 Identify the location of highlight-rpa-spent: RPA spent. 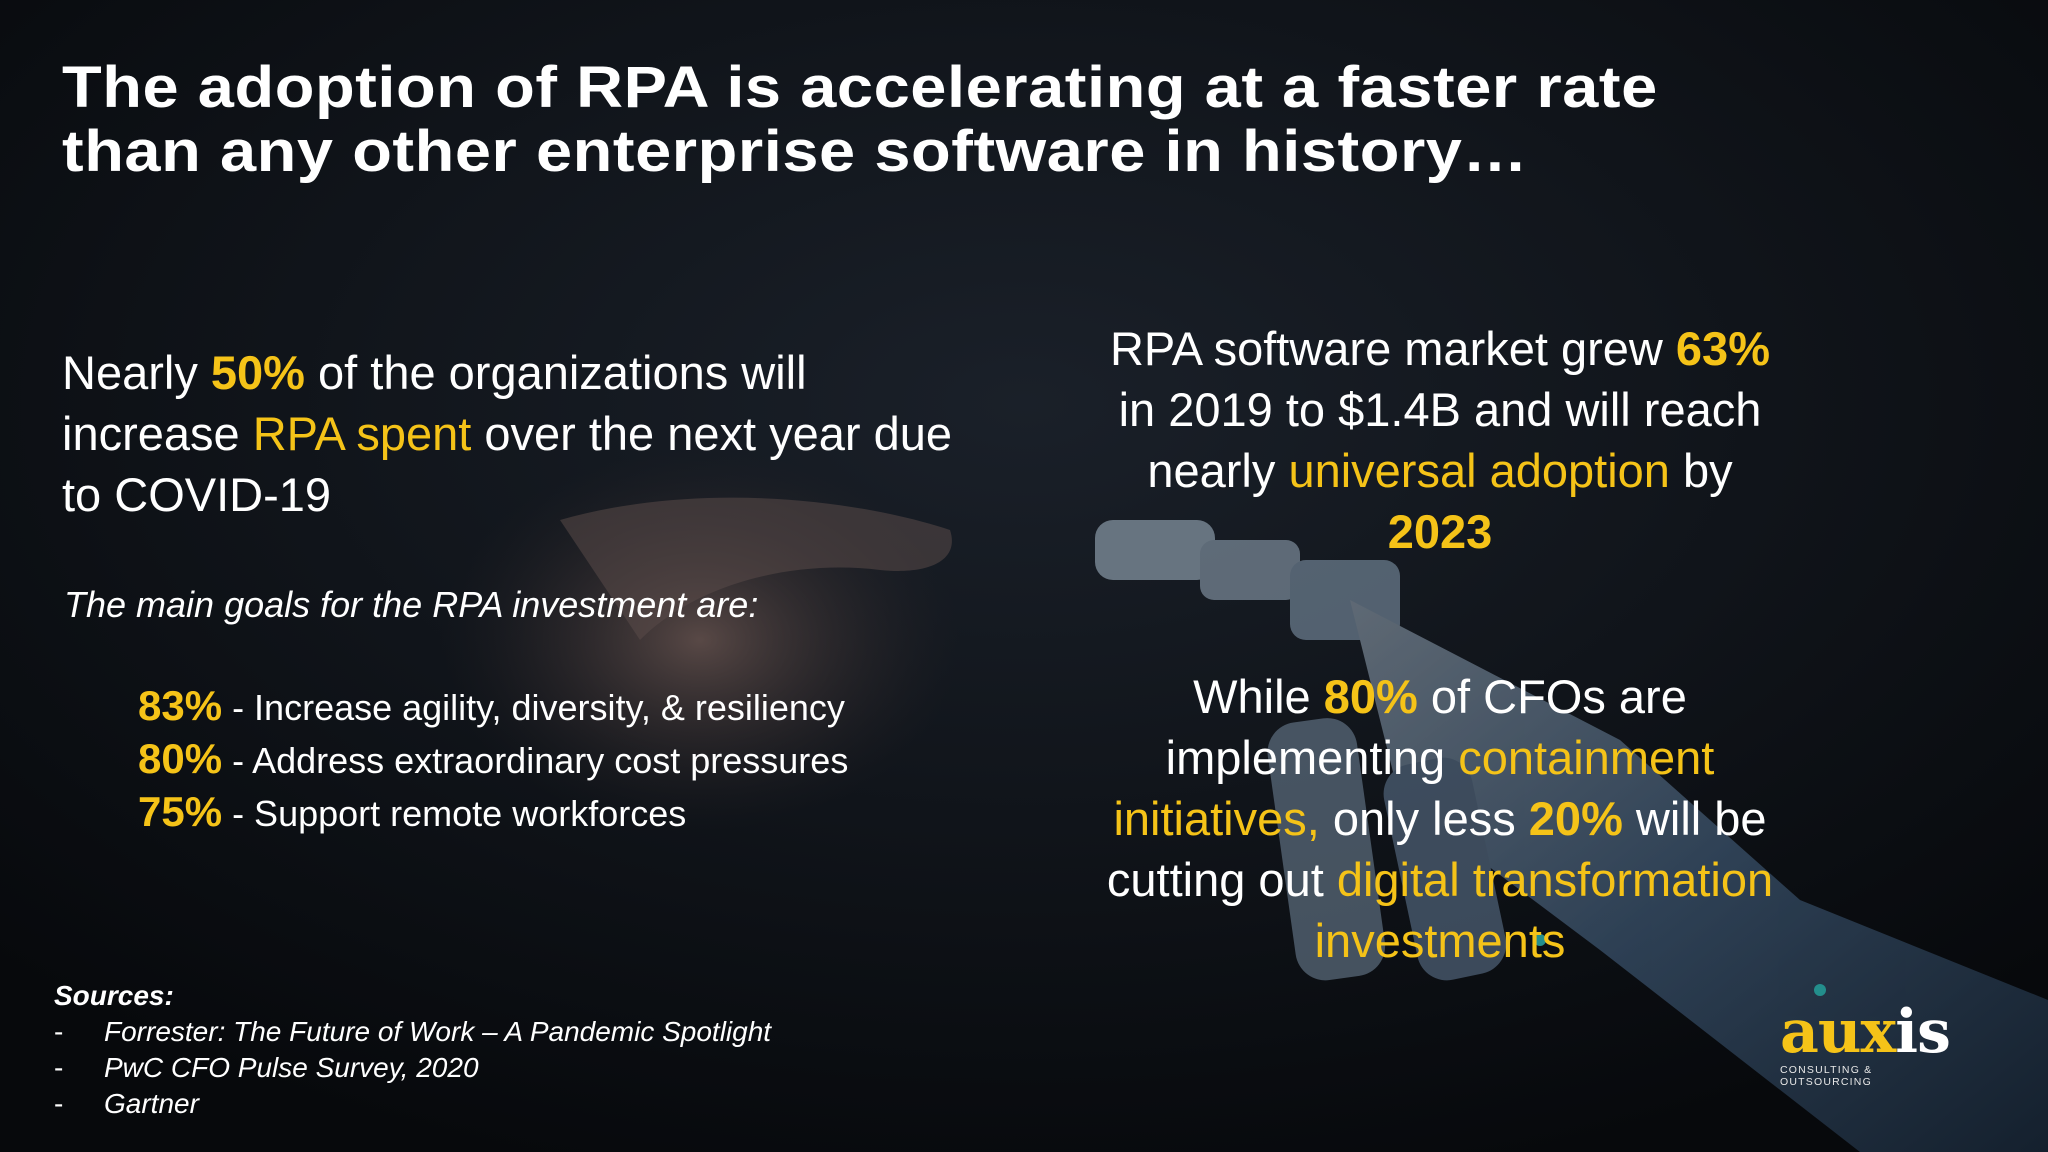
(362, 433).